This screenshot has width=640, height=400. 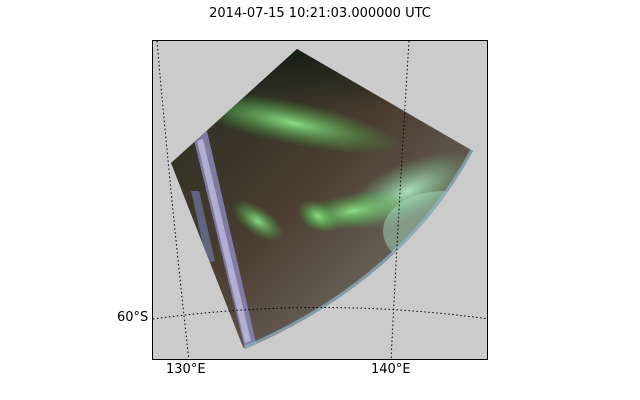 I want to click on lat-label-60s: 60°S, so click(x=133, y=317).